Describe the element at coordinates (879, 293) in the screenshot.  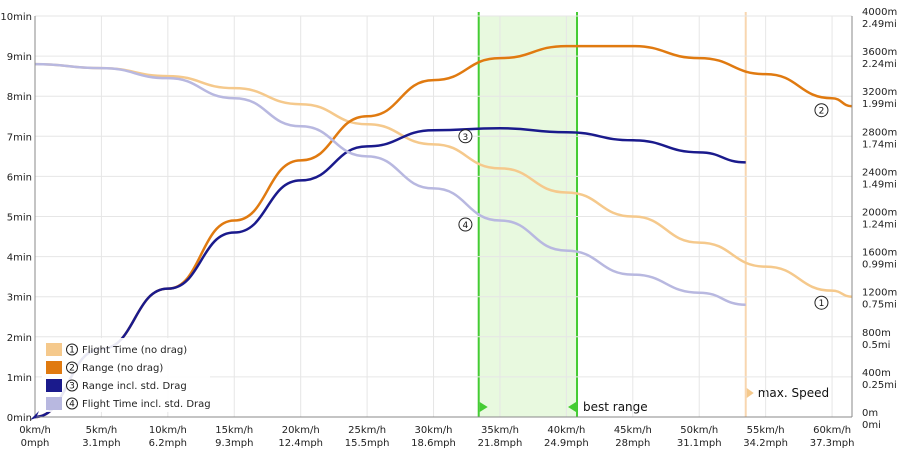
I see `y-tick-right-m: 1200m` at that location.